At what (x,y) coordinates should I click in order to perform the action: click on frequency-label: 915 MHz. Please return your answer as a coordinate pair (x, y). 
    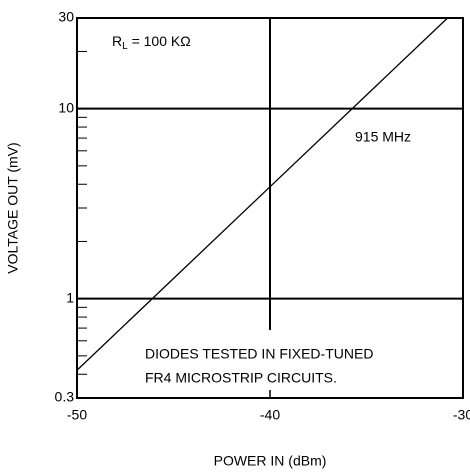
    Looking at the image, I should click on (383, 137).